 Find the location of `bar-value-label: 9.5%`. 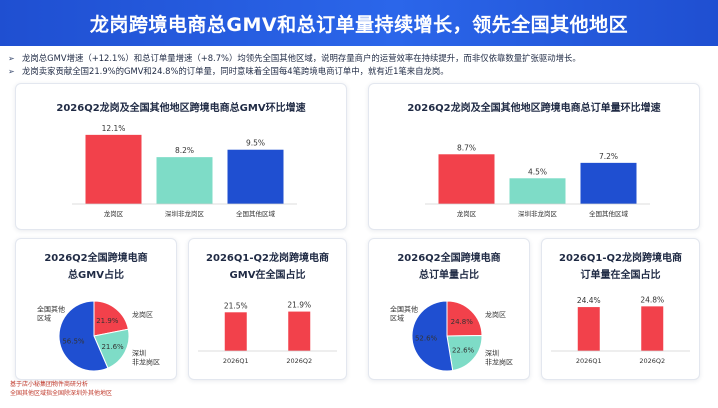

bar-value-label: 9.5% is located at coordinates (255, 143).